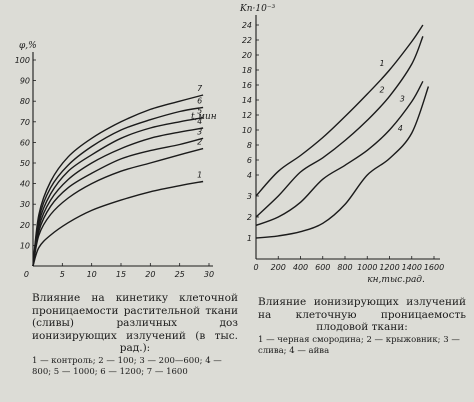 The height and width of the screenshot is (402, 474). I want to click on left-x-tick-label: 15, so click(121, 274).